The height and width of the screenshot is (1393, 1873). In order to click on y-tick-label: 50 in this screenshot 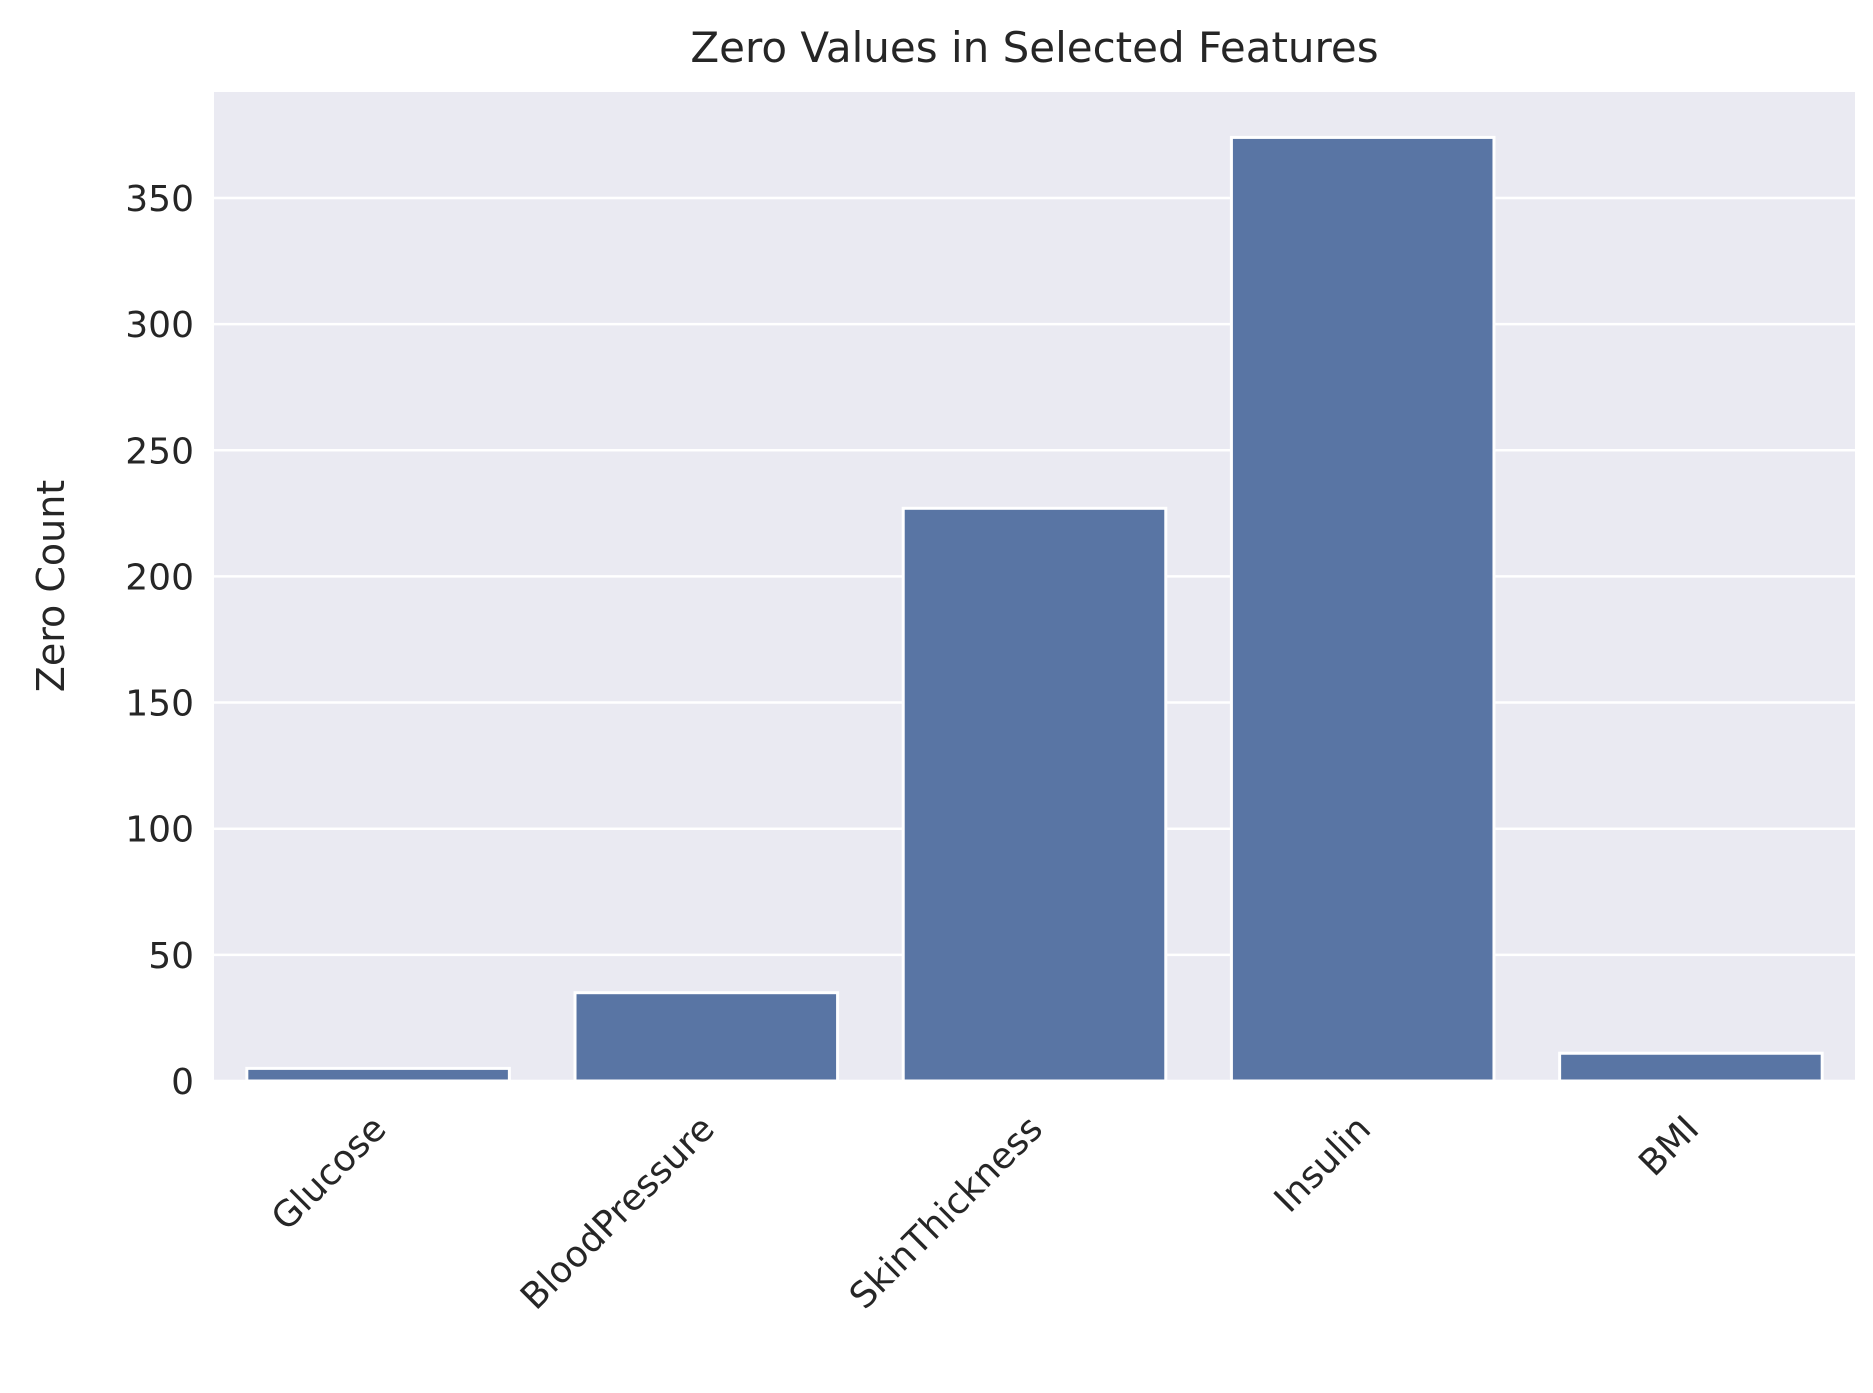, I will do `click(171, 956)`.